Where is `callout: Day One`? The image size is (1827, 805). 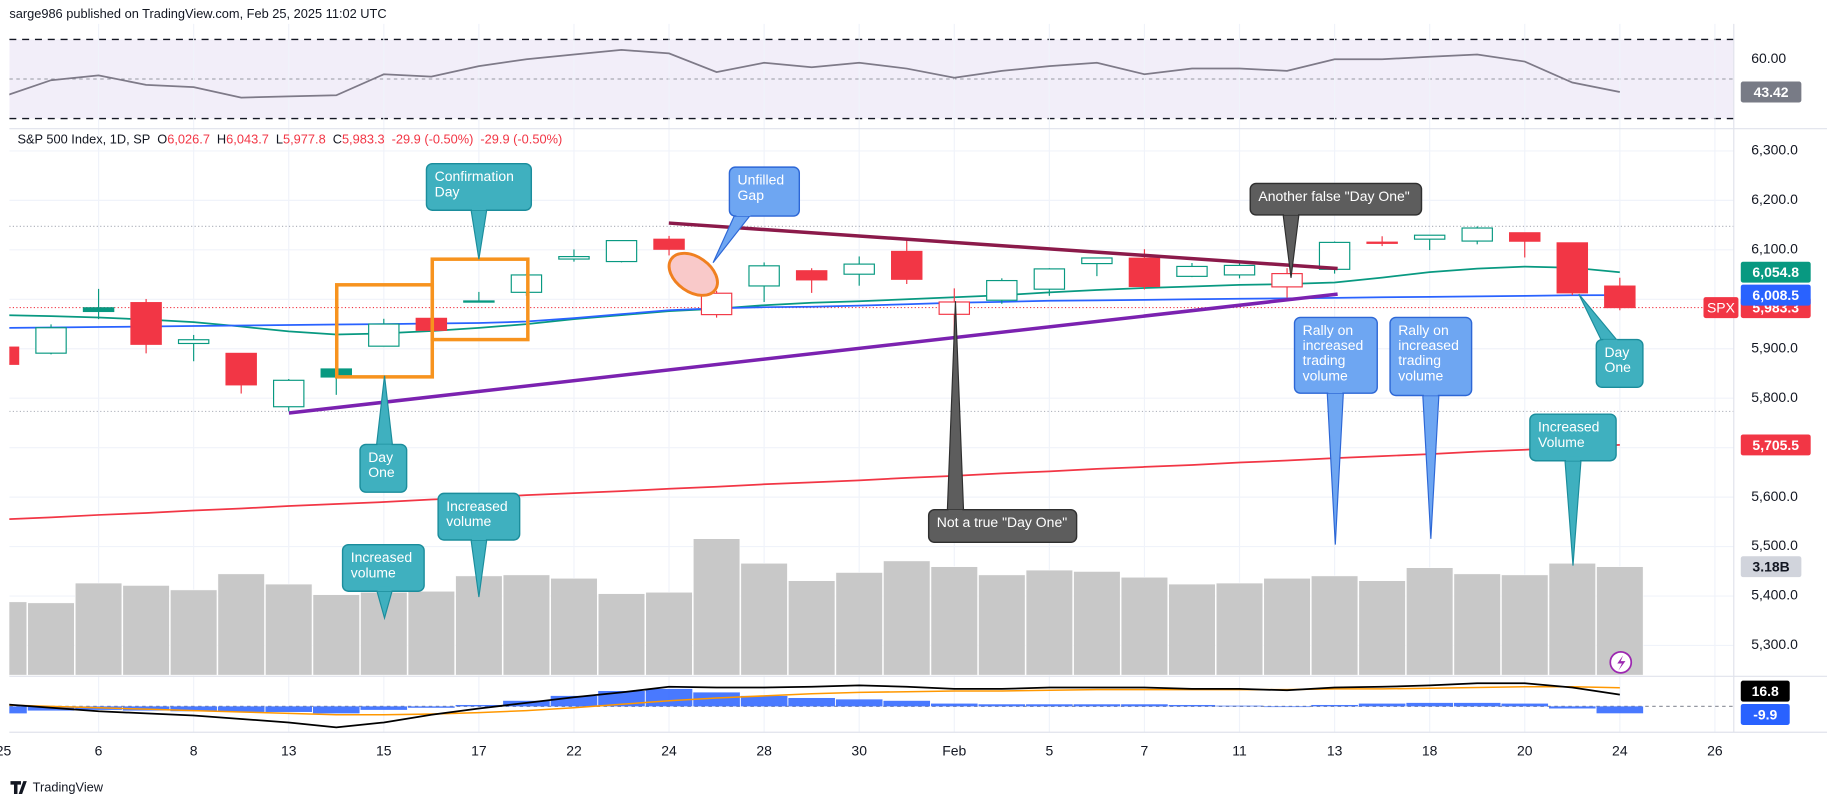
callout: Day One is located at coordinates (381, 465).